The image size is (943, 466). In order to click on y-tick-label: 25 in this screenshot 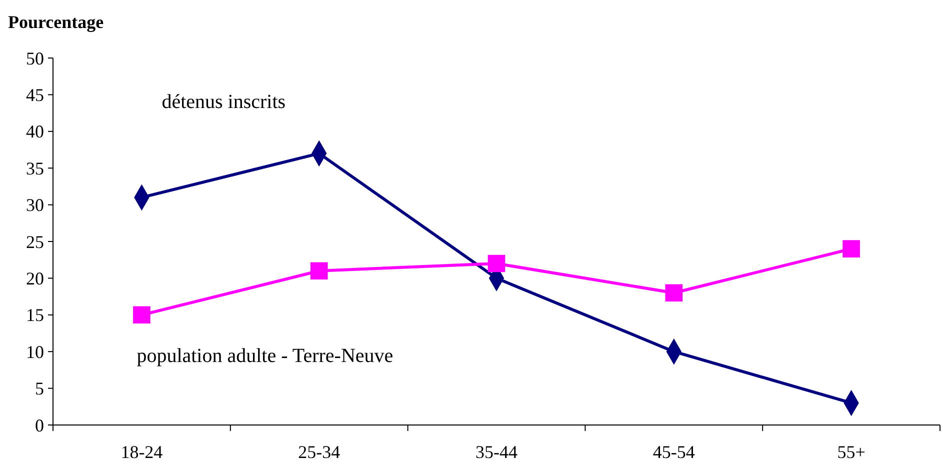, I will do `click(35, 242)`.